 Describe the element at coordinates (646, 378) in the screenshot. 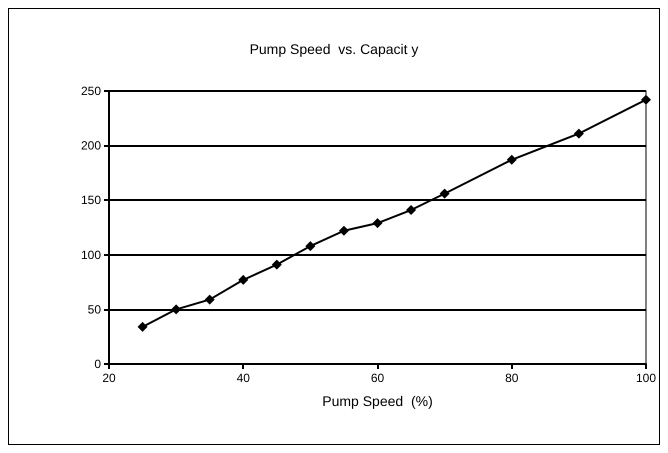

I see `x-tick-label: 100` at that location.